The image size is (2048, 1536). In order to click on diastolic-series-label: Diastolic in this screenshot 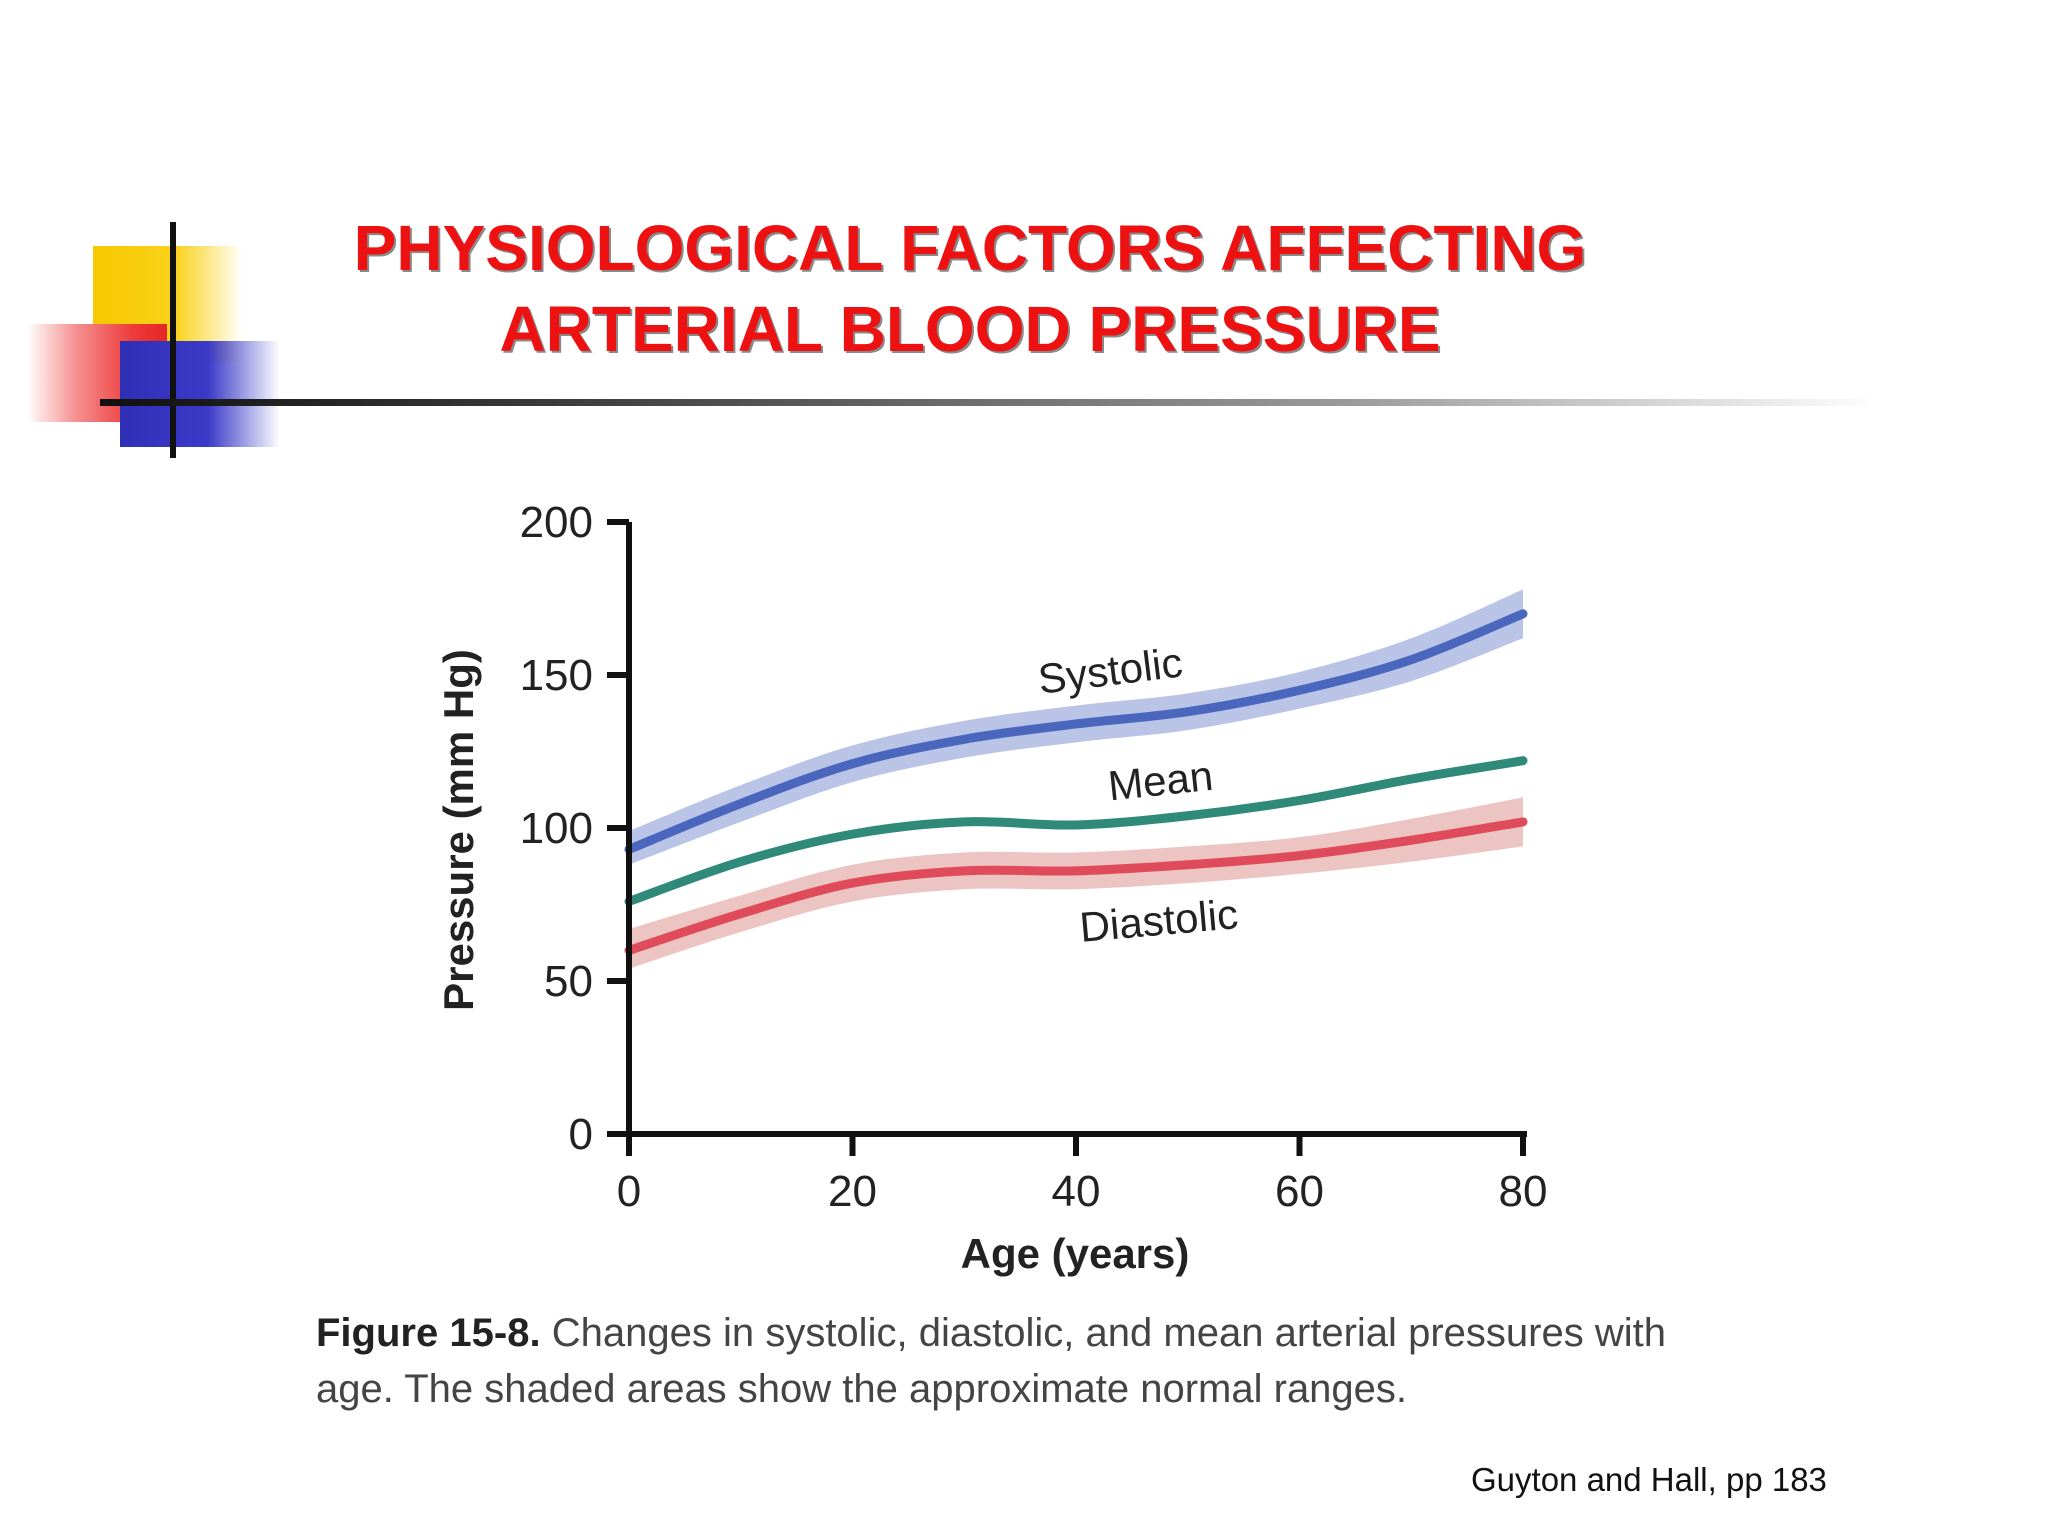, I will do `click(1159, 920)`.